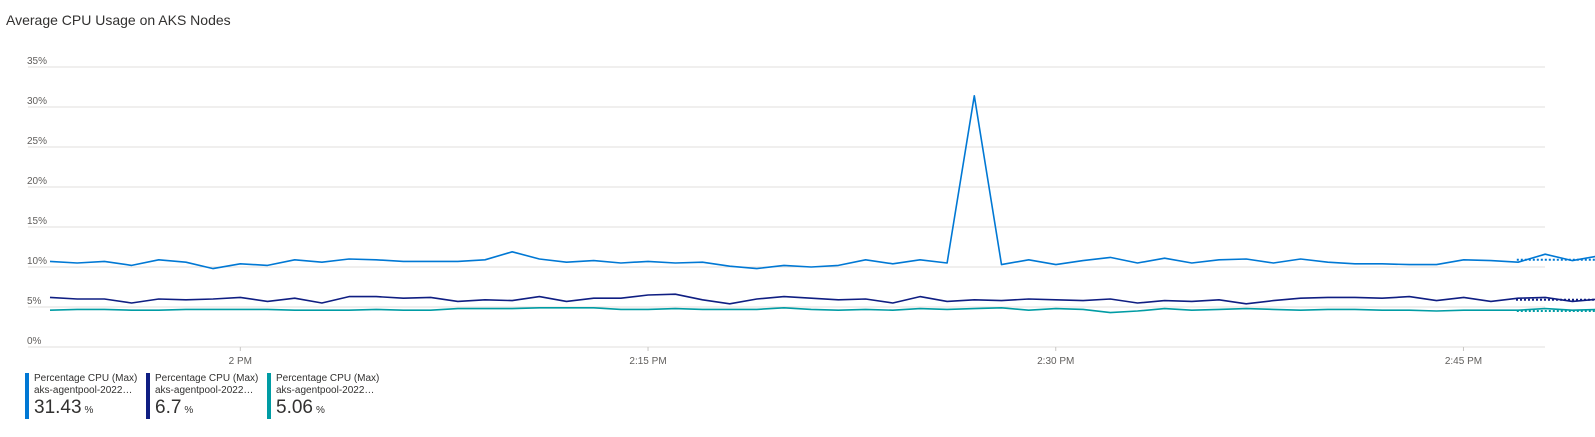 The image size is (1595, 437). What do you see at coordinates (34, 341) in the screenshot?
I see `y-tick-label: 0%` at bounding box center [34, 341].